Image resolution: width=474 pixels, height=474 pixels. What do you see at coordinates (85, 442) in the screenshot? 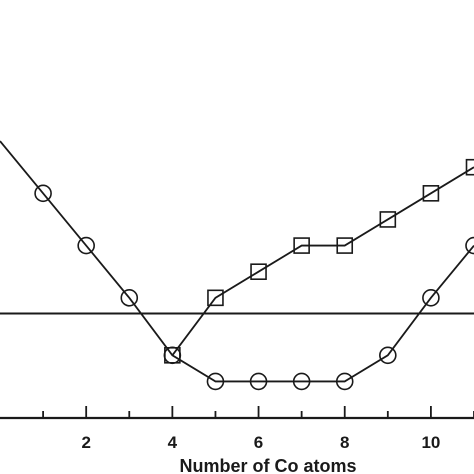
I see `x-tick-label: 2` at bounding box center [85, 442].